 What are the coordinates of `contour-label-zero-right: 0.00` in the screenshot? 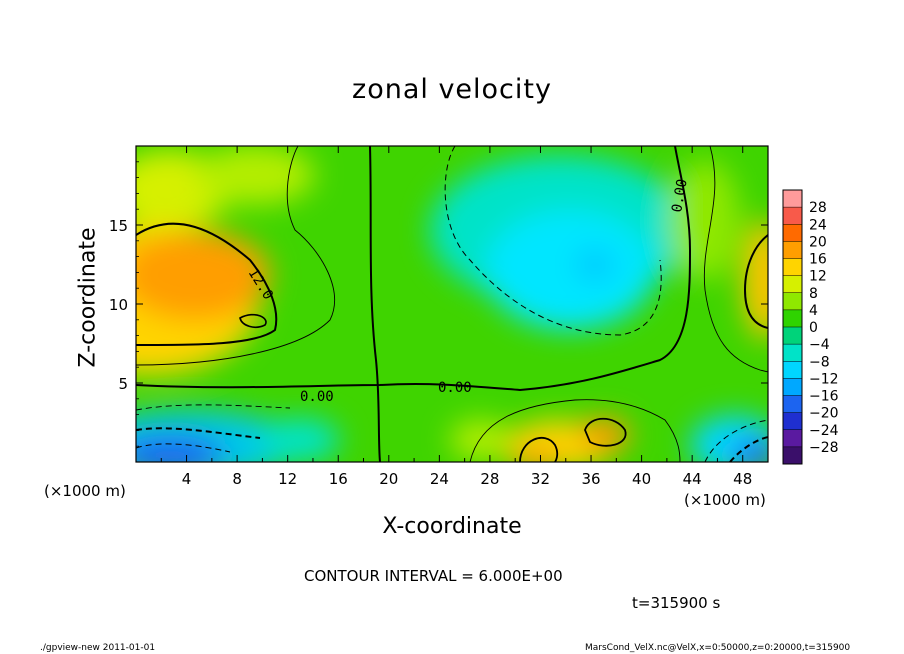 It's located at (680, 196).